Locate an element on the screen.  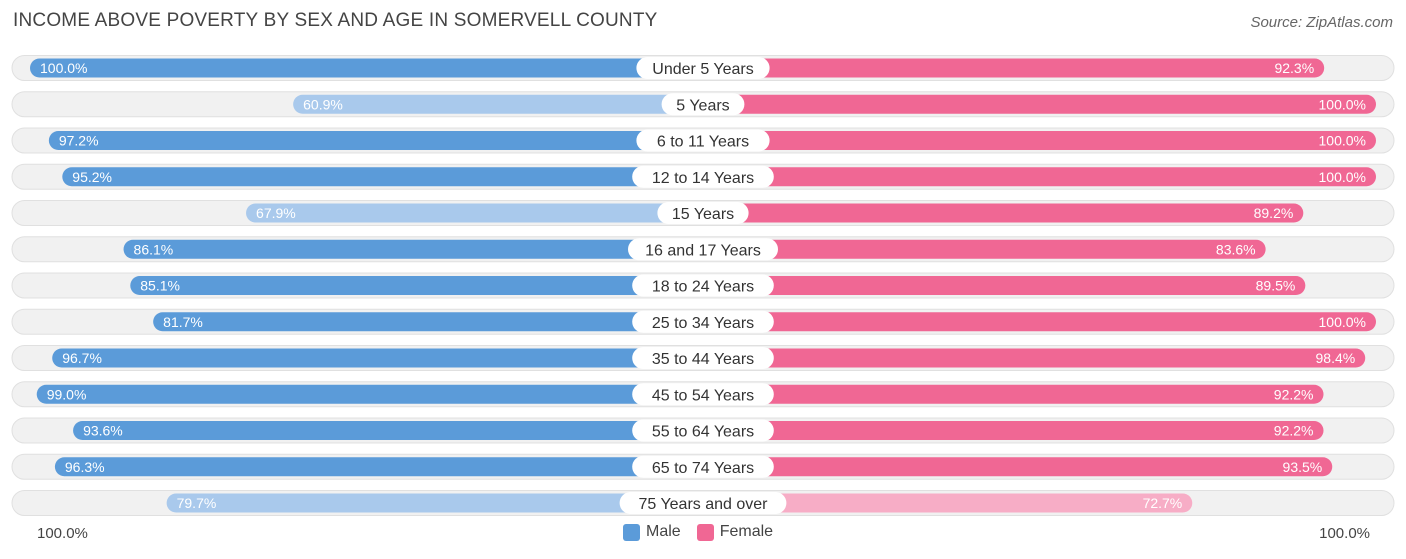
category-label: 12 to 14 Years is located at coordinates (703, 178).